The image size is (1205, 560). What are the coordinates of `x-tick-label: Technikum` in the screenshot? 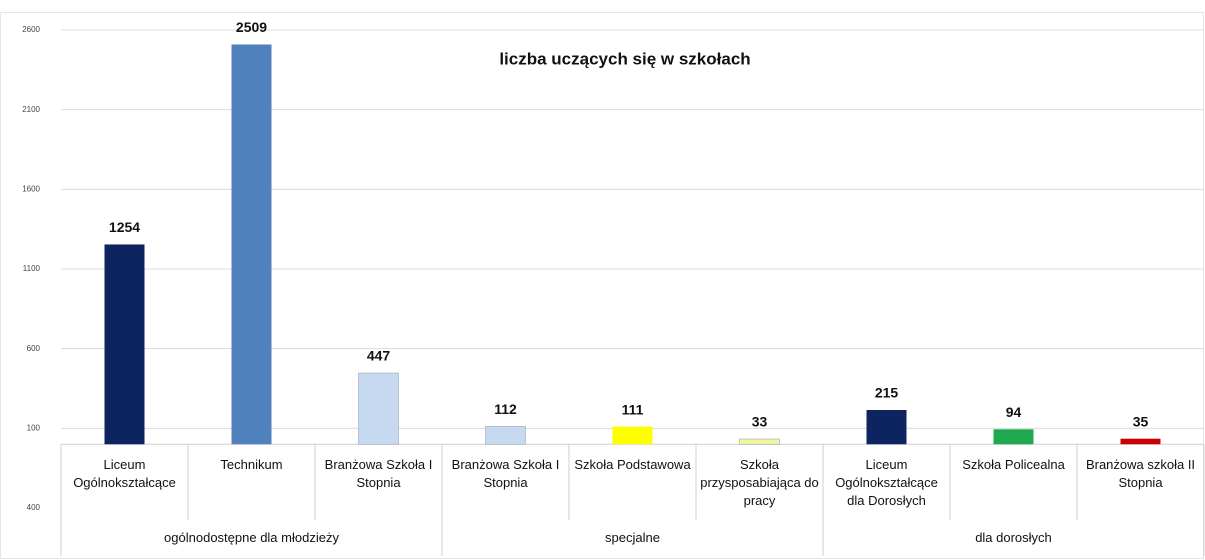 It's located at (251, 465).